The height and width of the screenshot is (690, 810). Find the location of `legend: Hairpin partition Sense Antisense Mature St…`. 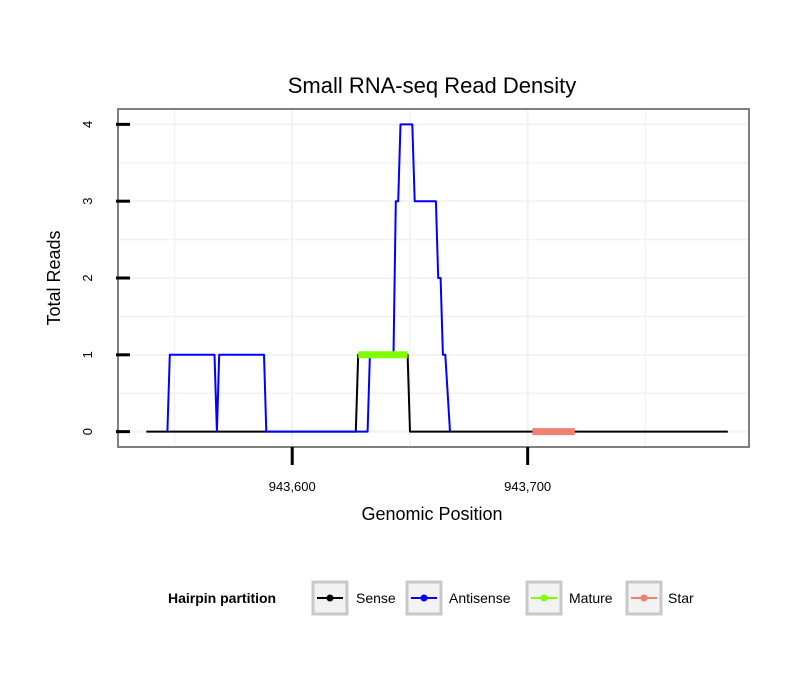

legend: Hairpin partition Sense Antisense Mature St… is located at coordinates (431, 598).